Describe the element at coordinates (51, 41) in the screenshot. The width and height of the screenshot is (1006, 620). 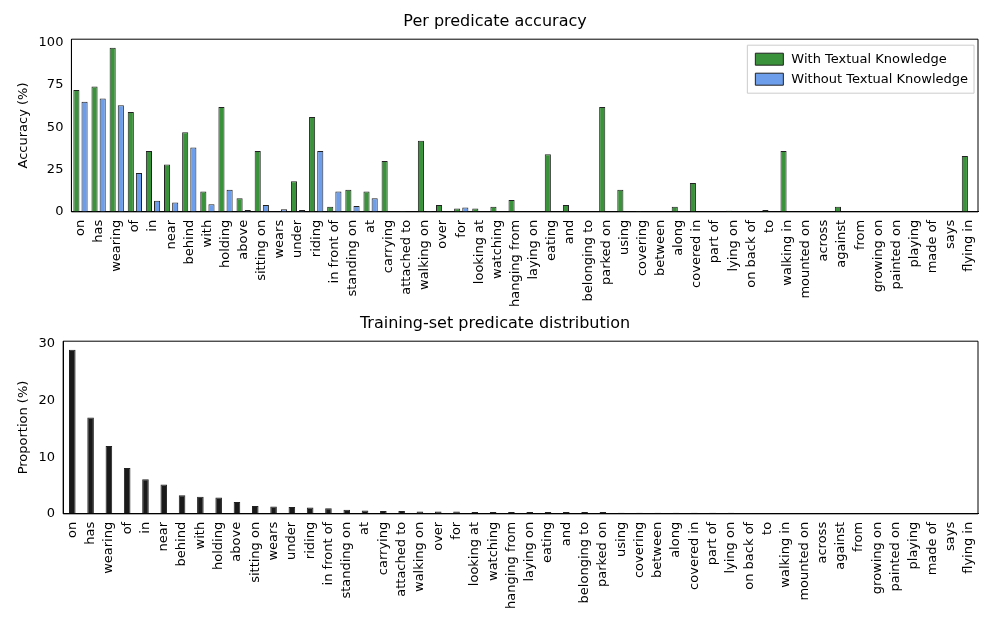
I see `y-tick-label: 100` at that location.